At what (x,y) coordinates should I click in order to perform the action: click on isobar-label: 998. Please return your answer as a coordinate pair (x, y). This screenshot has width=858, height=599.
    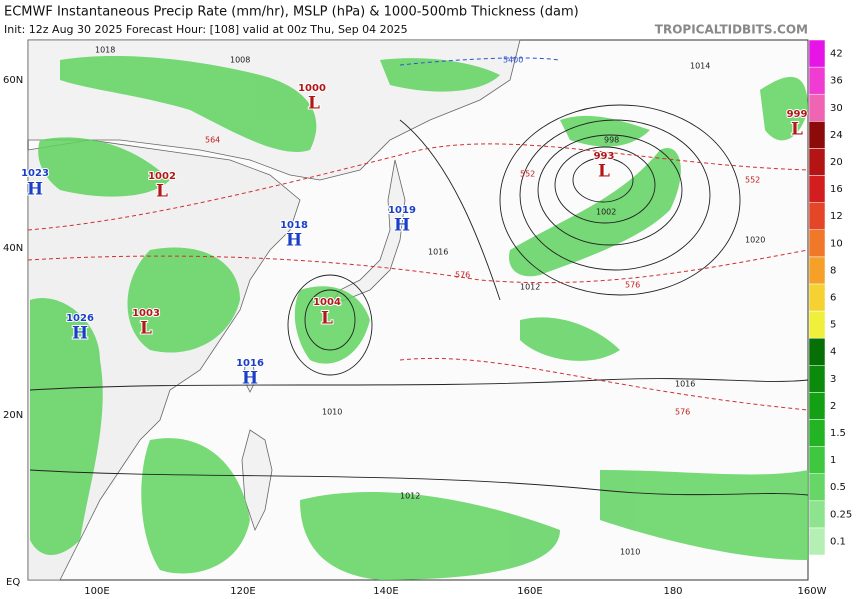
    Looking at the image, I should click on (611, 140).